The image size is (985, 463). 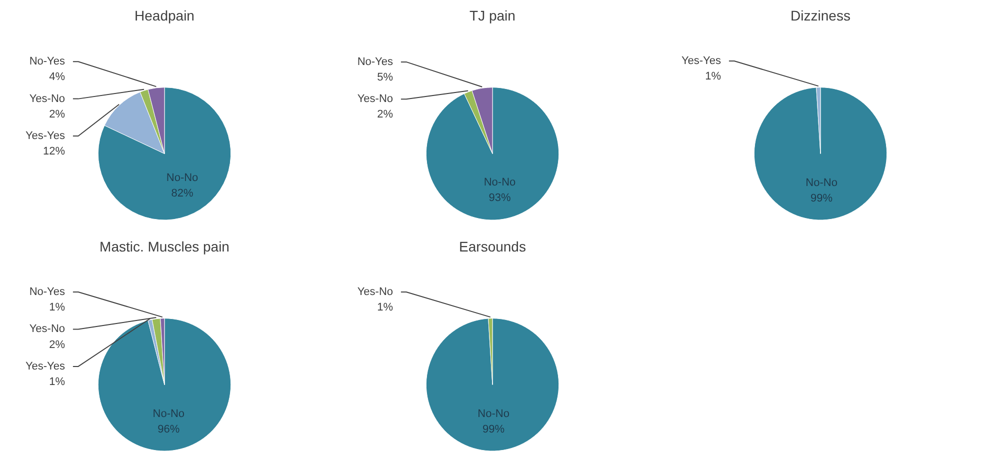 I want to click on data-label: 82%, so click(x=182, y=193).